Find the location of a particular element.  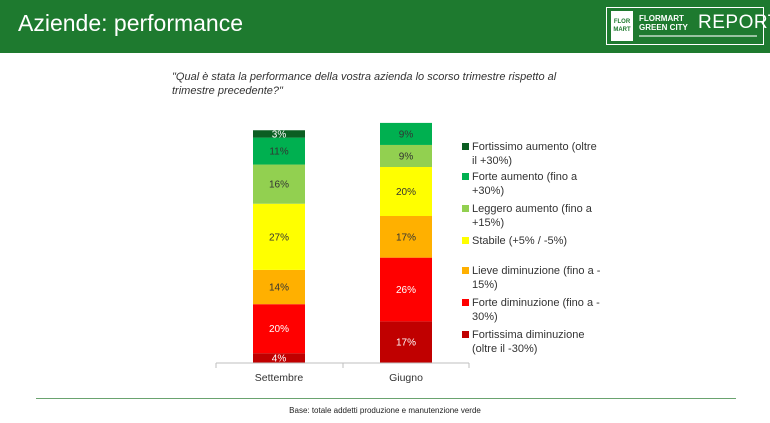

logo-tagline-decoration is located at coordinates (698, 36).